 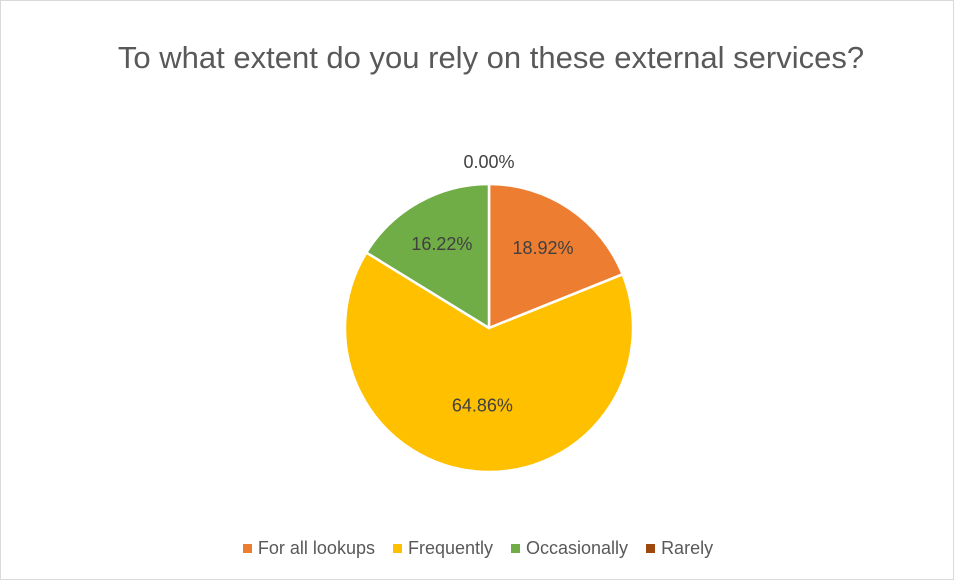 I want to click on legend-item-rarely: Rarely, so click(x=679, y=548).